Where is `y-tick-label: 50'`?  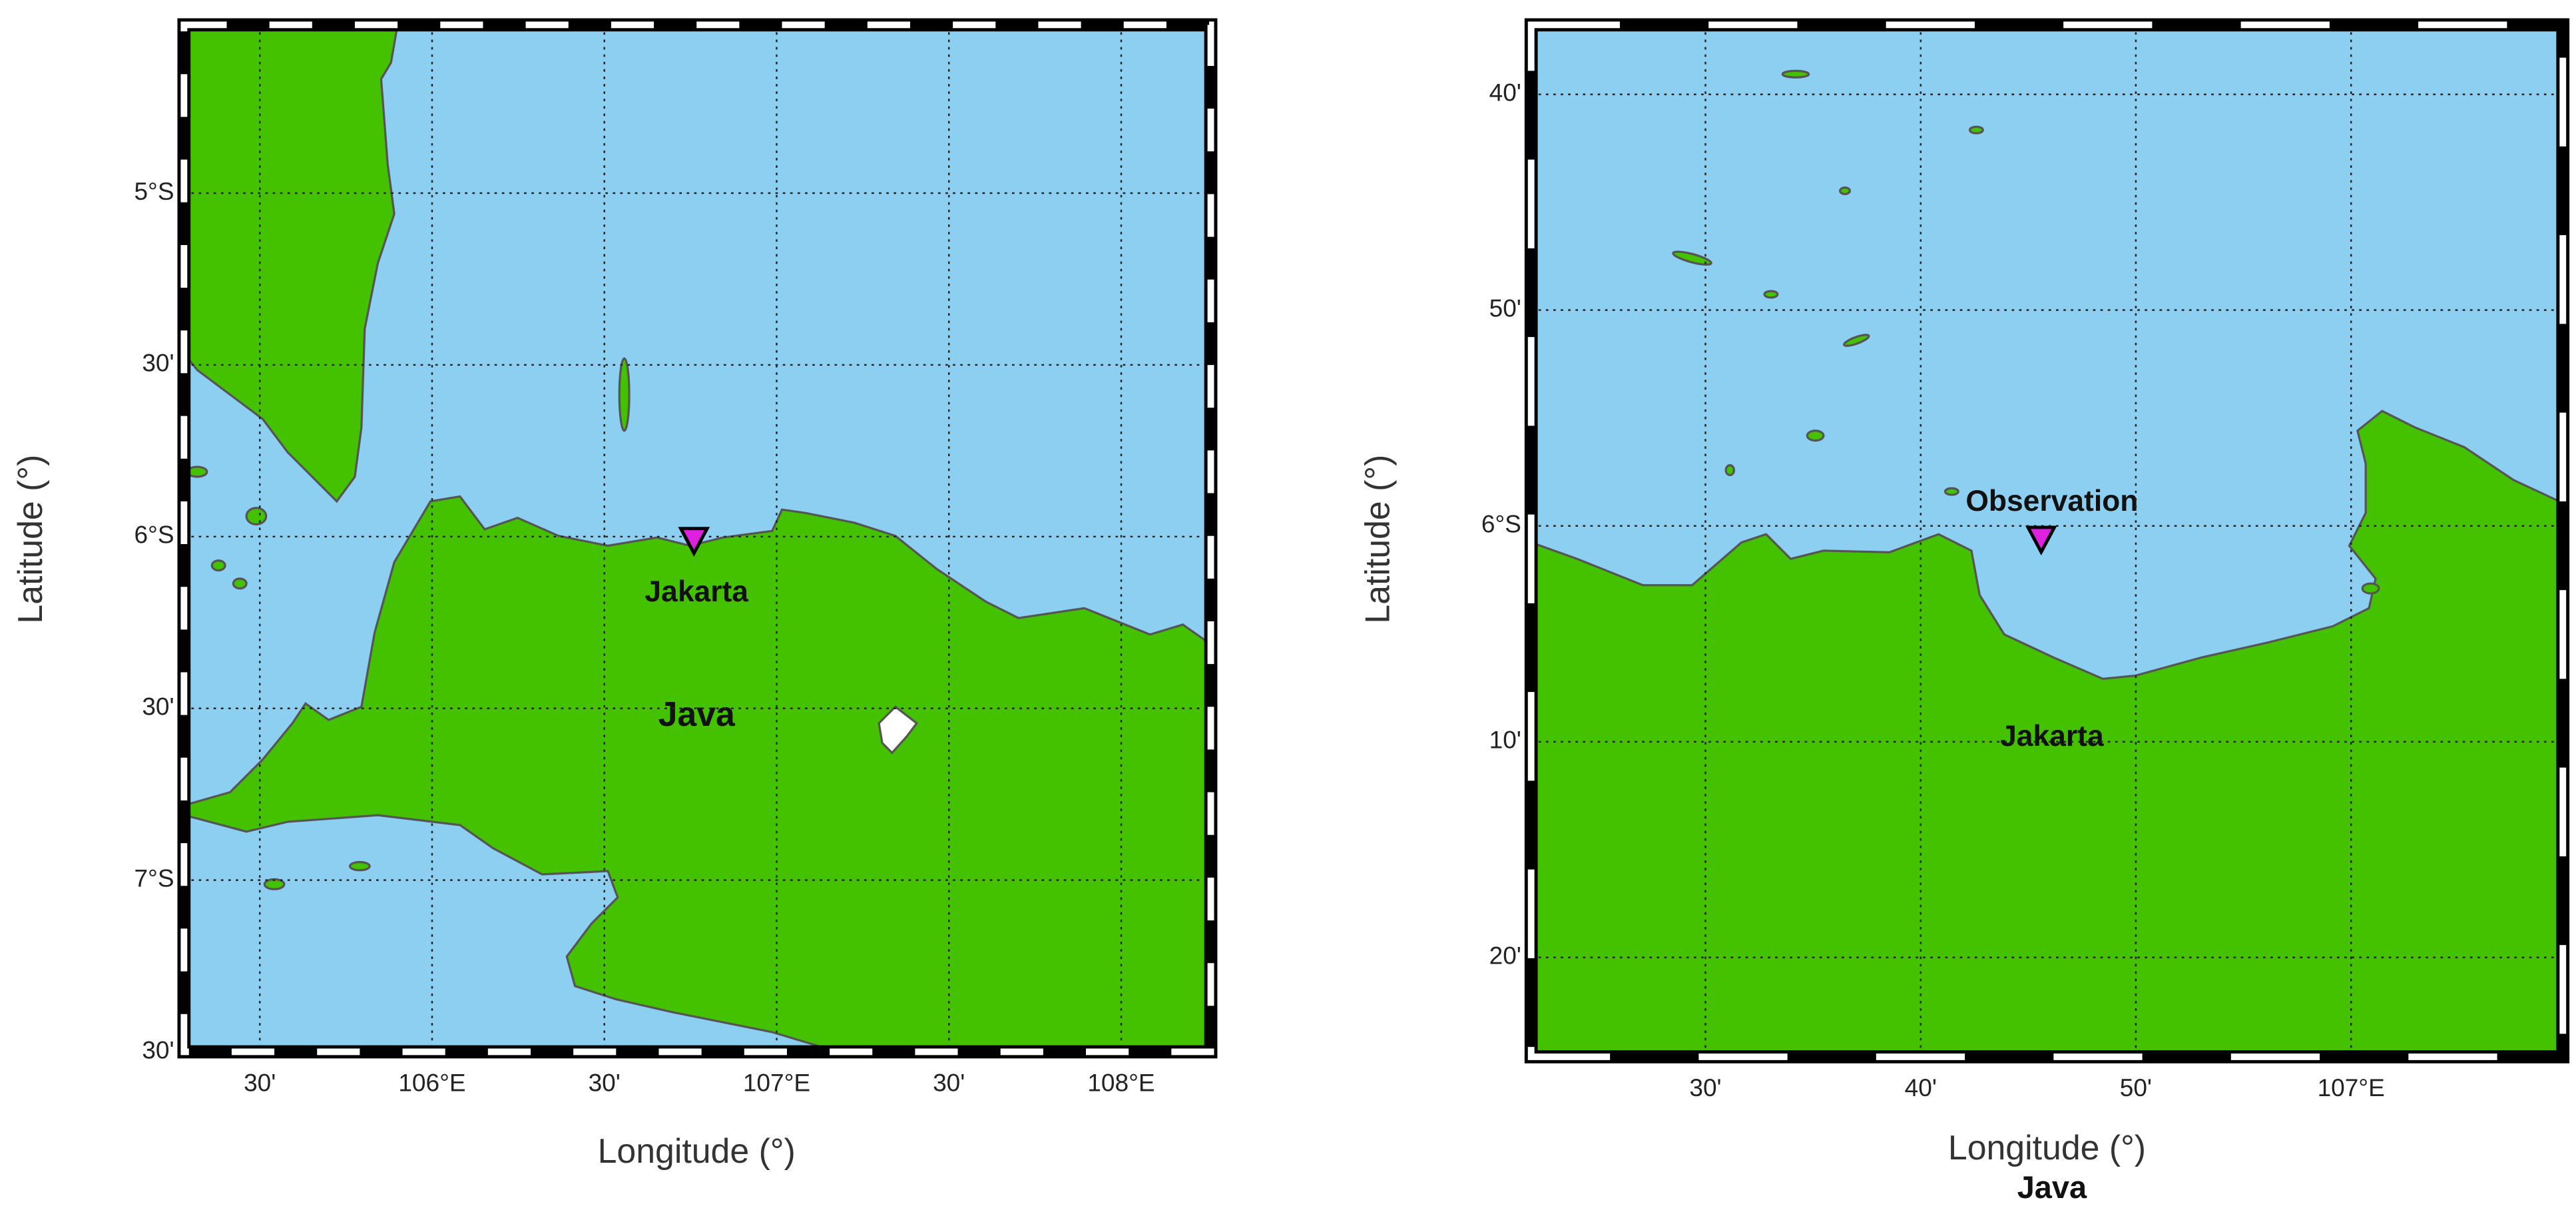
y-tick-label: 50' is located at coordinates (1505, 308).